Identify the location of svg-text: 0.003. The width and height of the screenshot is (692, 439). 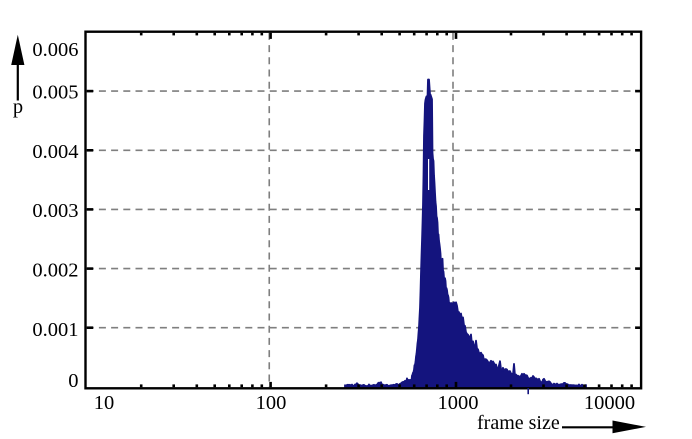
(55, 211).